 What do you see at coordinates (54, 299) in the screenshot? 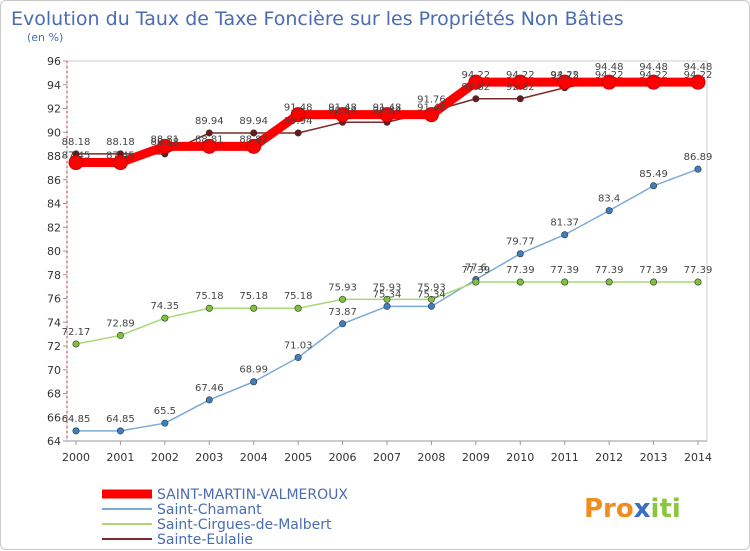
I see `y-tick-label: 76` at bounding box center [54, 299].